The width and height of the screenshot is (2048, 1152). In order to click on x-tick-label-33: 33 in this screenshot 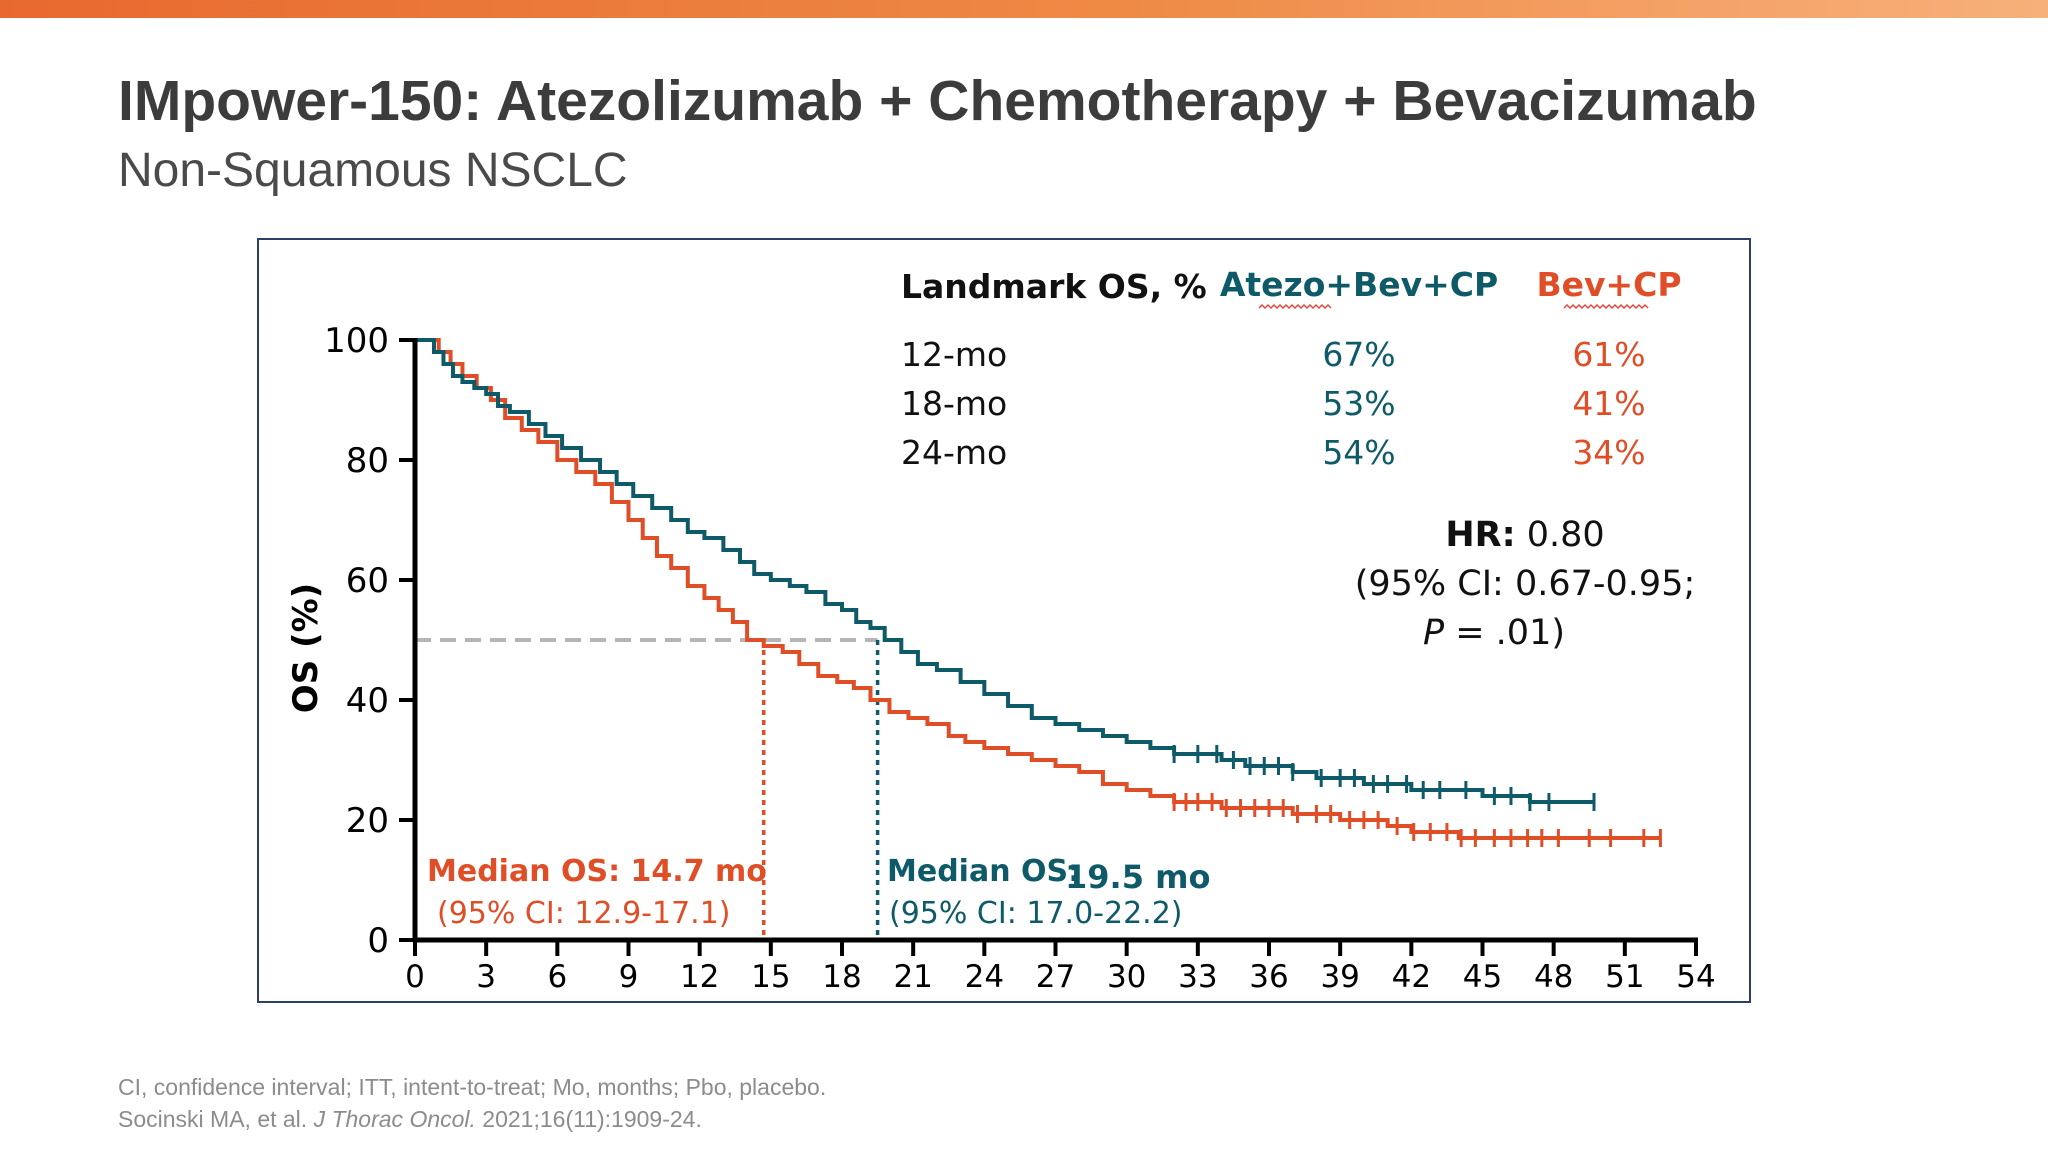, I will do `click(1197, 977)`.